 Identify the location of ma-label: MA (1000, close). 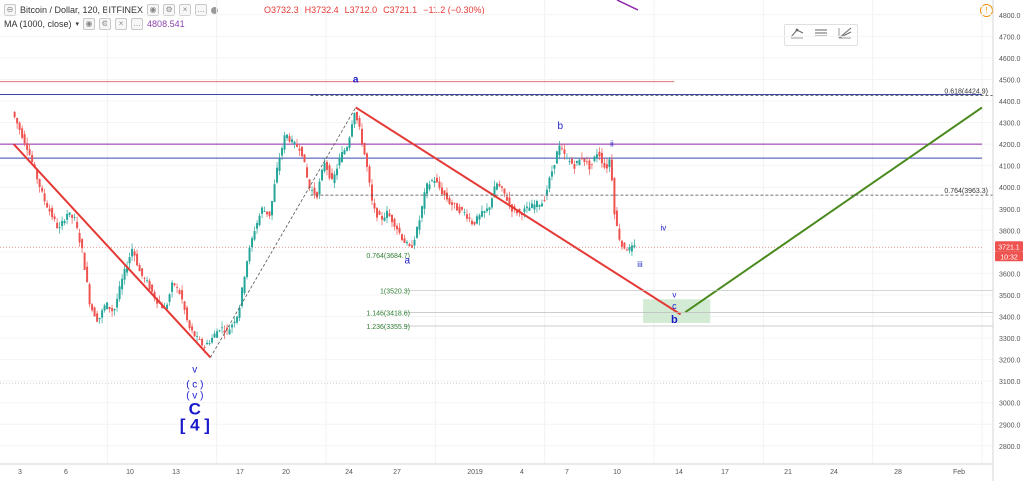
(38, 24).